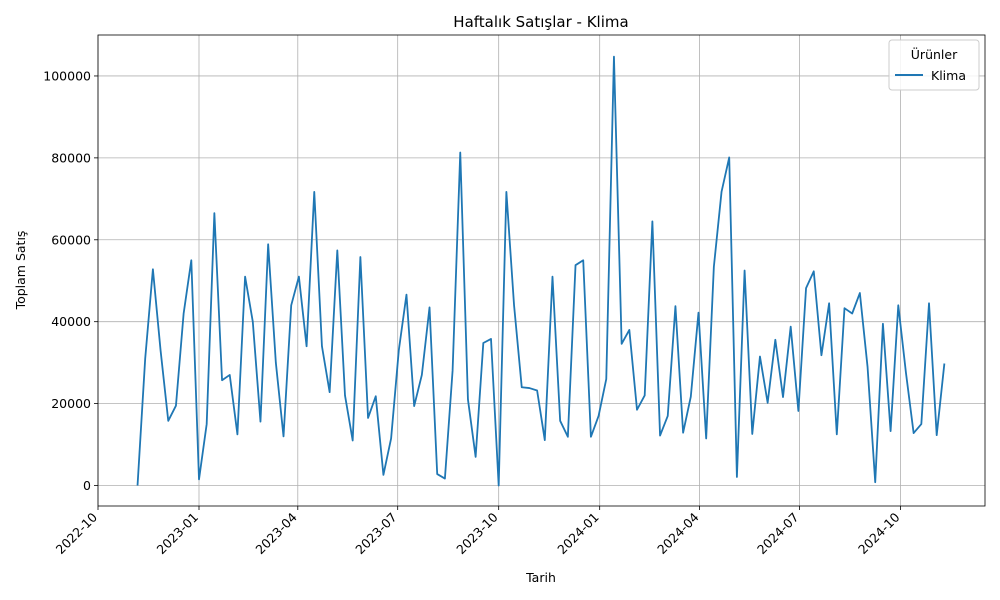 Image resolution: width=1000 pixels, height=600 pixels. What do you see at coordinates (71, 157) in the screenshot?
I see `y-tick-label: 80000` at bounding box center [71, 157].